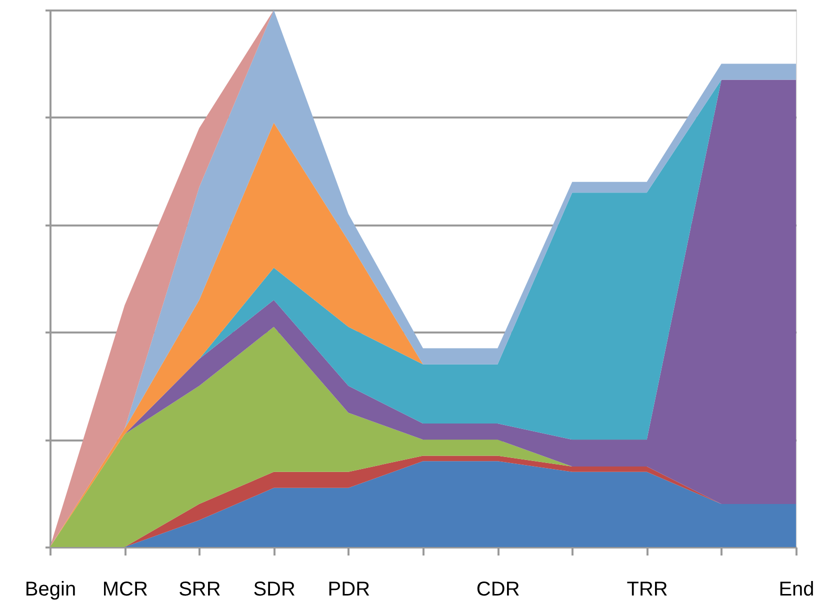 The height and width of the screenshot is (612, 821). Describe the element at coordinates (647, 589) in the screenshot. I see `x-tick-label: TRR` at that location.